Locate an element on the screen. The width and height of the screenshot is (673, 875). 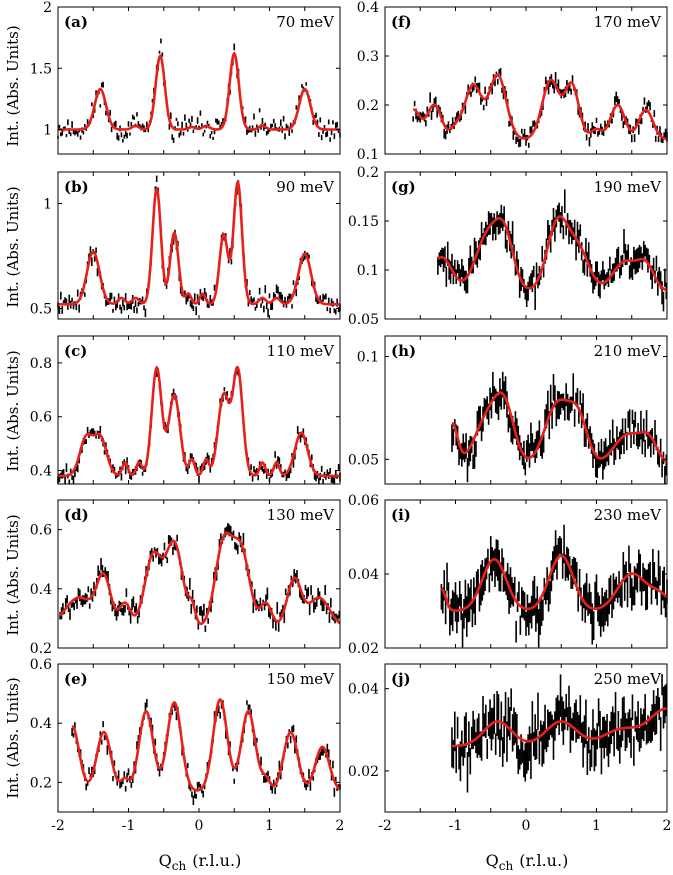
energy-label: 150 meV is located at coordinates (301, 679).